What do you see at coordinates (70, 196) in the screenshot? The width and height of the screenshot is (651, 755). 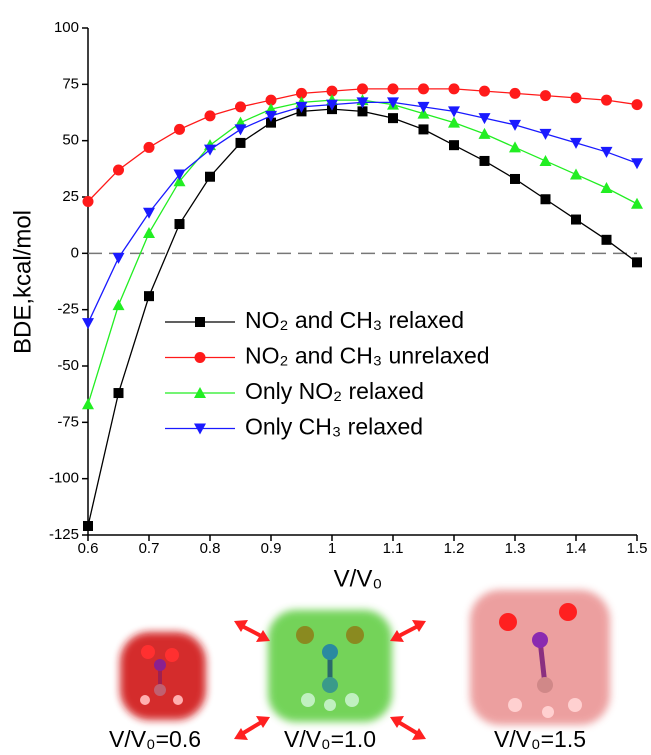 I see `y-tick-label: 25` at bounding box center [70, 196].